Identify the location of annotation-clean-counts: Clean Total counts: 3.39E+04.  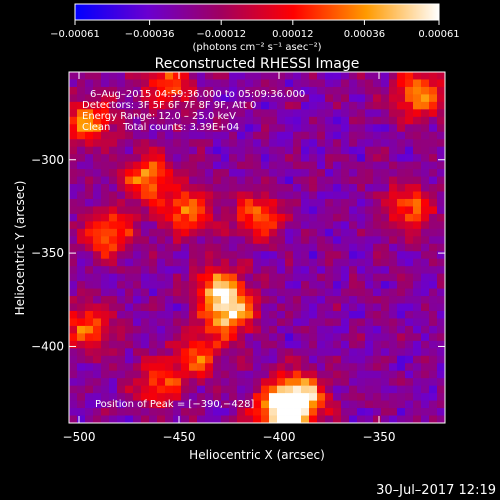
(160, 127).